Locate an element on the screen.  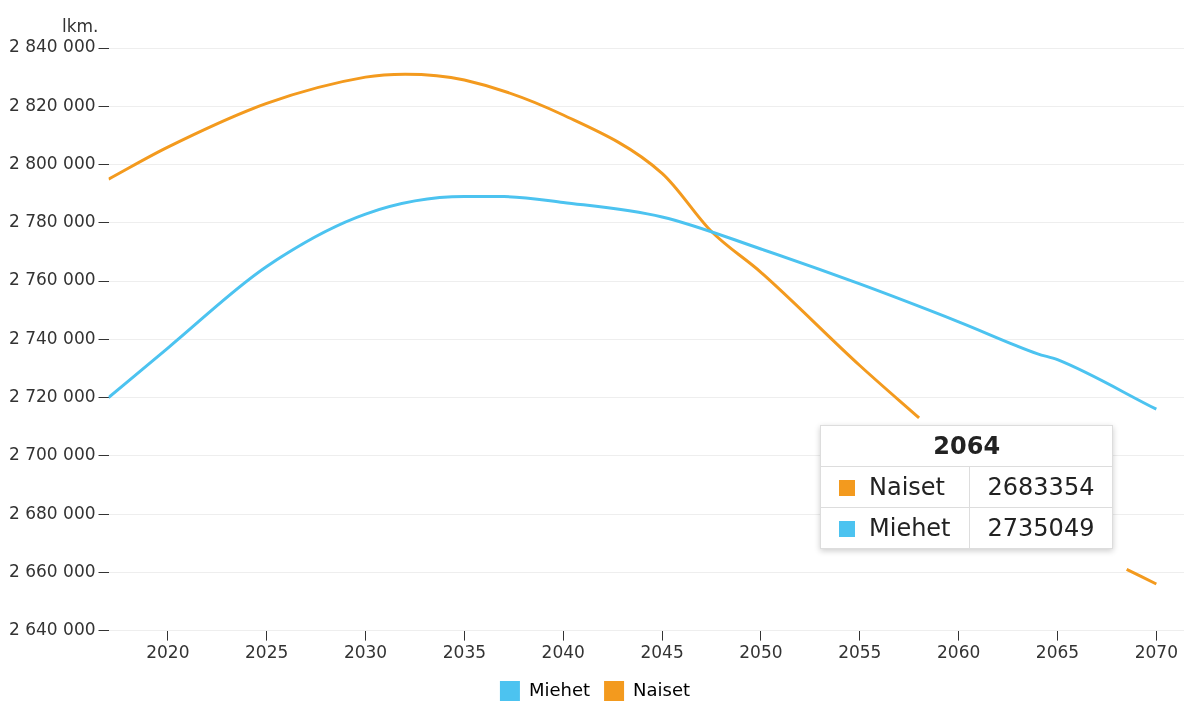
y-tick-label: 2 720 000 is located at coordinates (52, 395).